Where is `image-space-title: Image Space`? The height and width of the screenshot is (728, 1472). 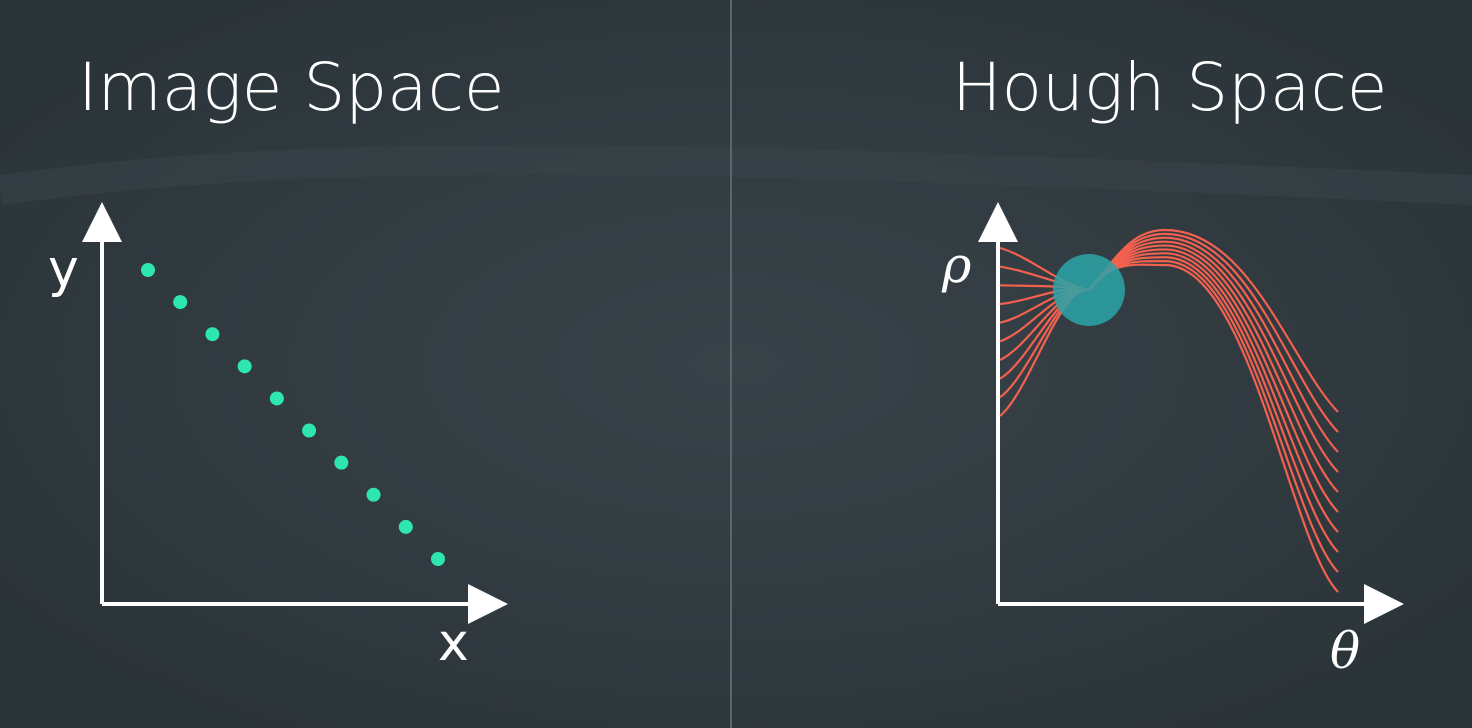
image-space-title: Image Space is located at coordinates (291, 87).